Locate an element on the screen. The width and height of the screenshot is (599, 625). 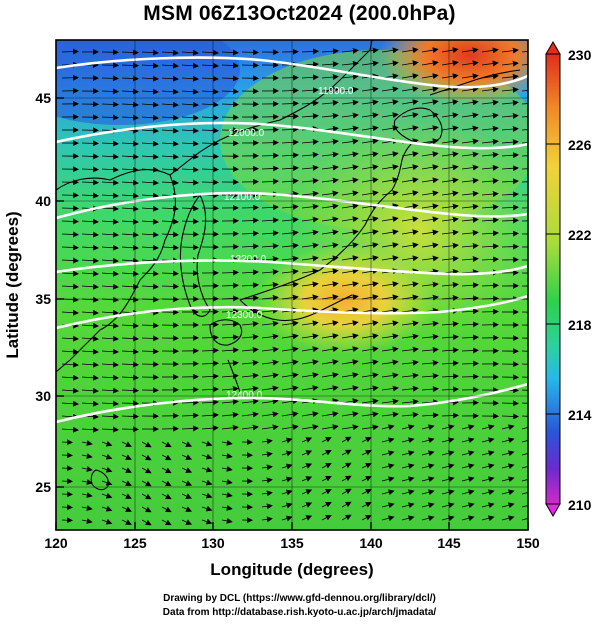
y-tick-marks is located at coordinates (60, 292).